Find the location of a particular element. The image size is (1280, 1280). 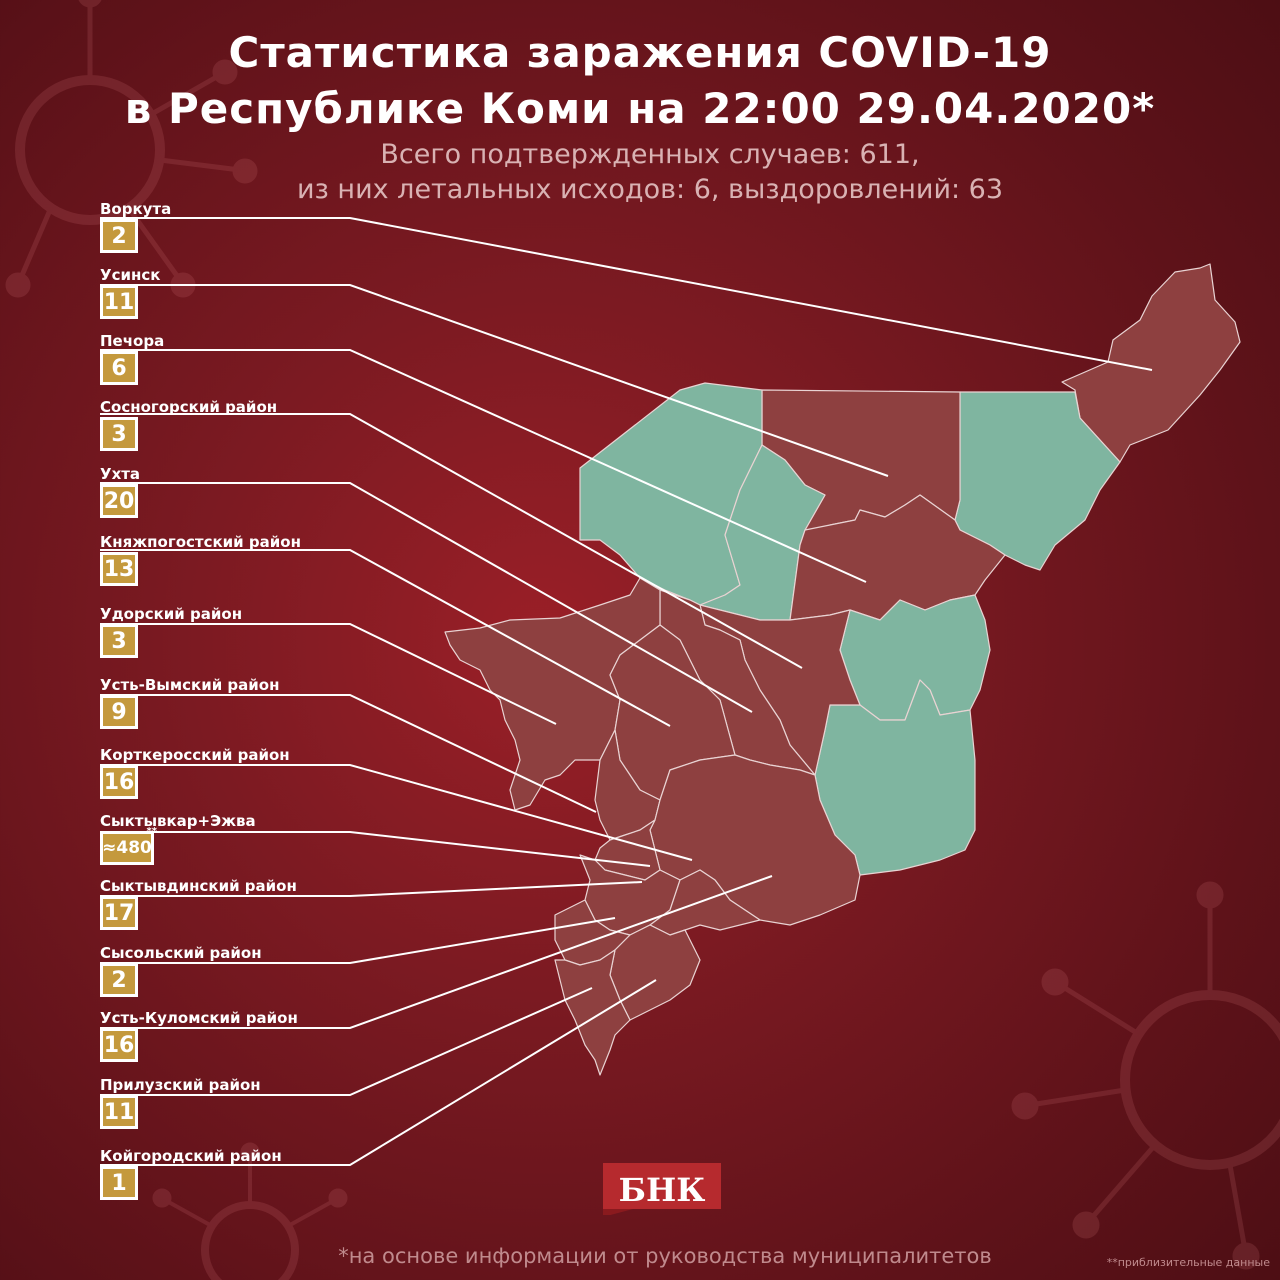

district-name: Сыктывкар+Эжва is located at coordinates (178, 821).